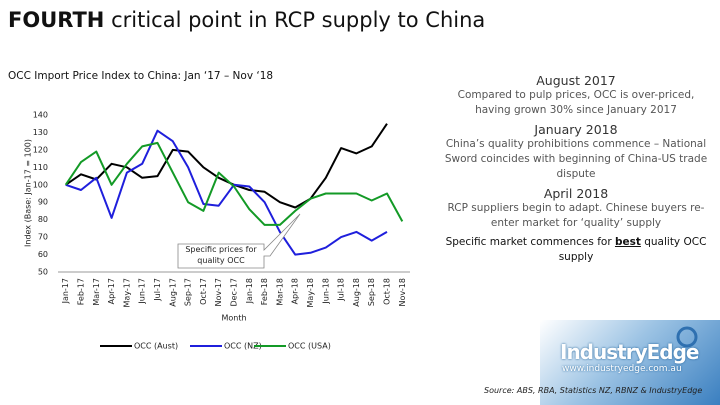  What do you see at coordinates (234, 292) in the screenshot?
I see `x-tick-label: Dec-17` at bounding box center [234, 292].